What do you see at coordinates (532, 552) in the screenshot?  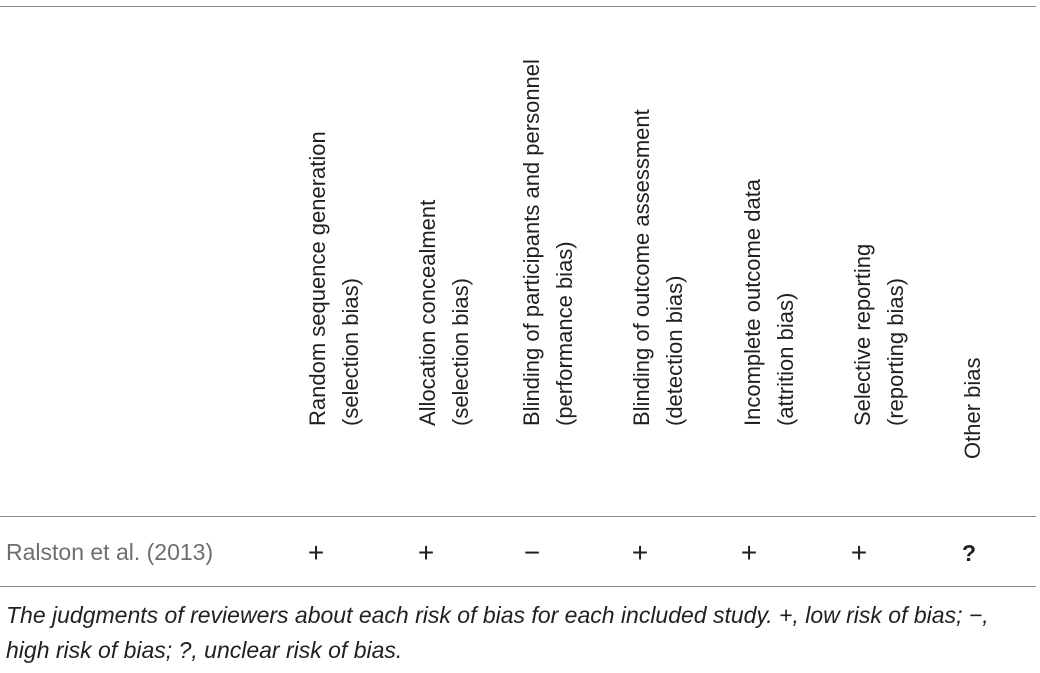 I see `judgment-cell: −` at bounding box center [532, 552].